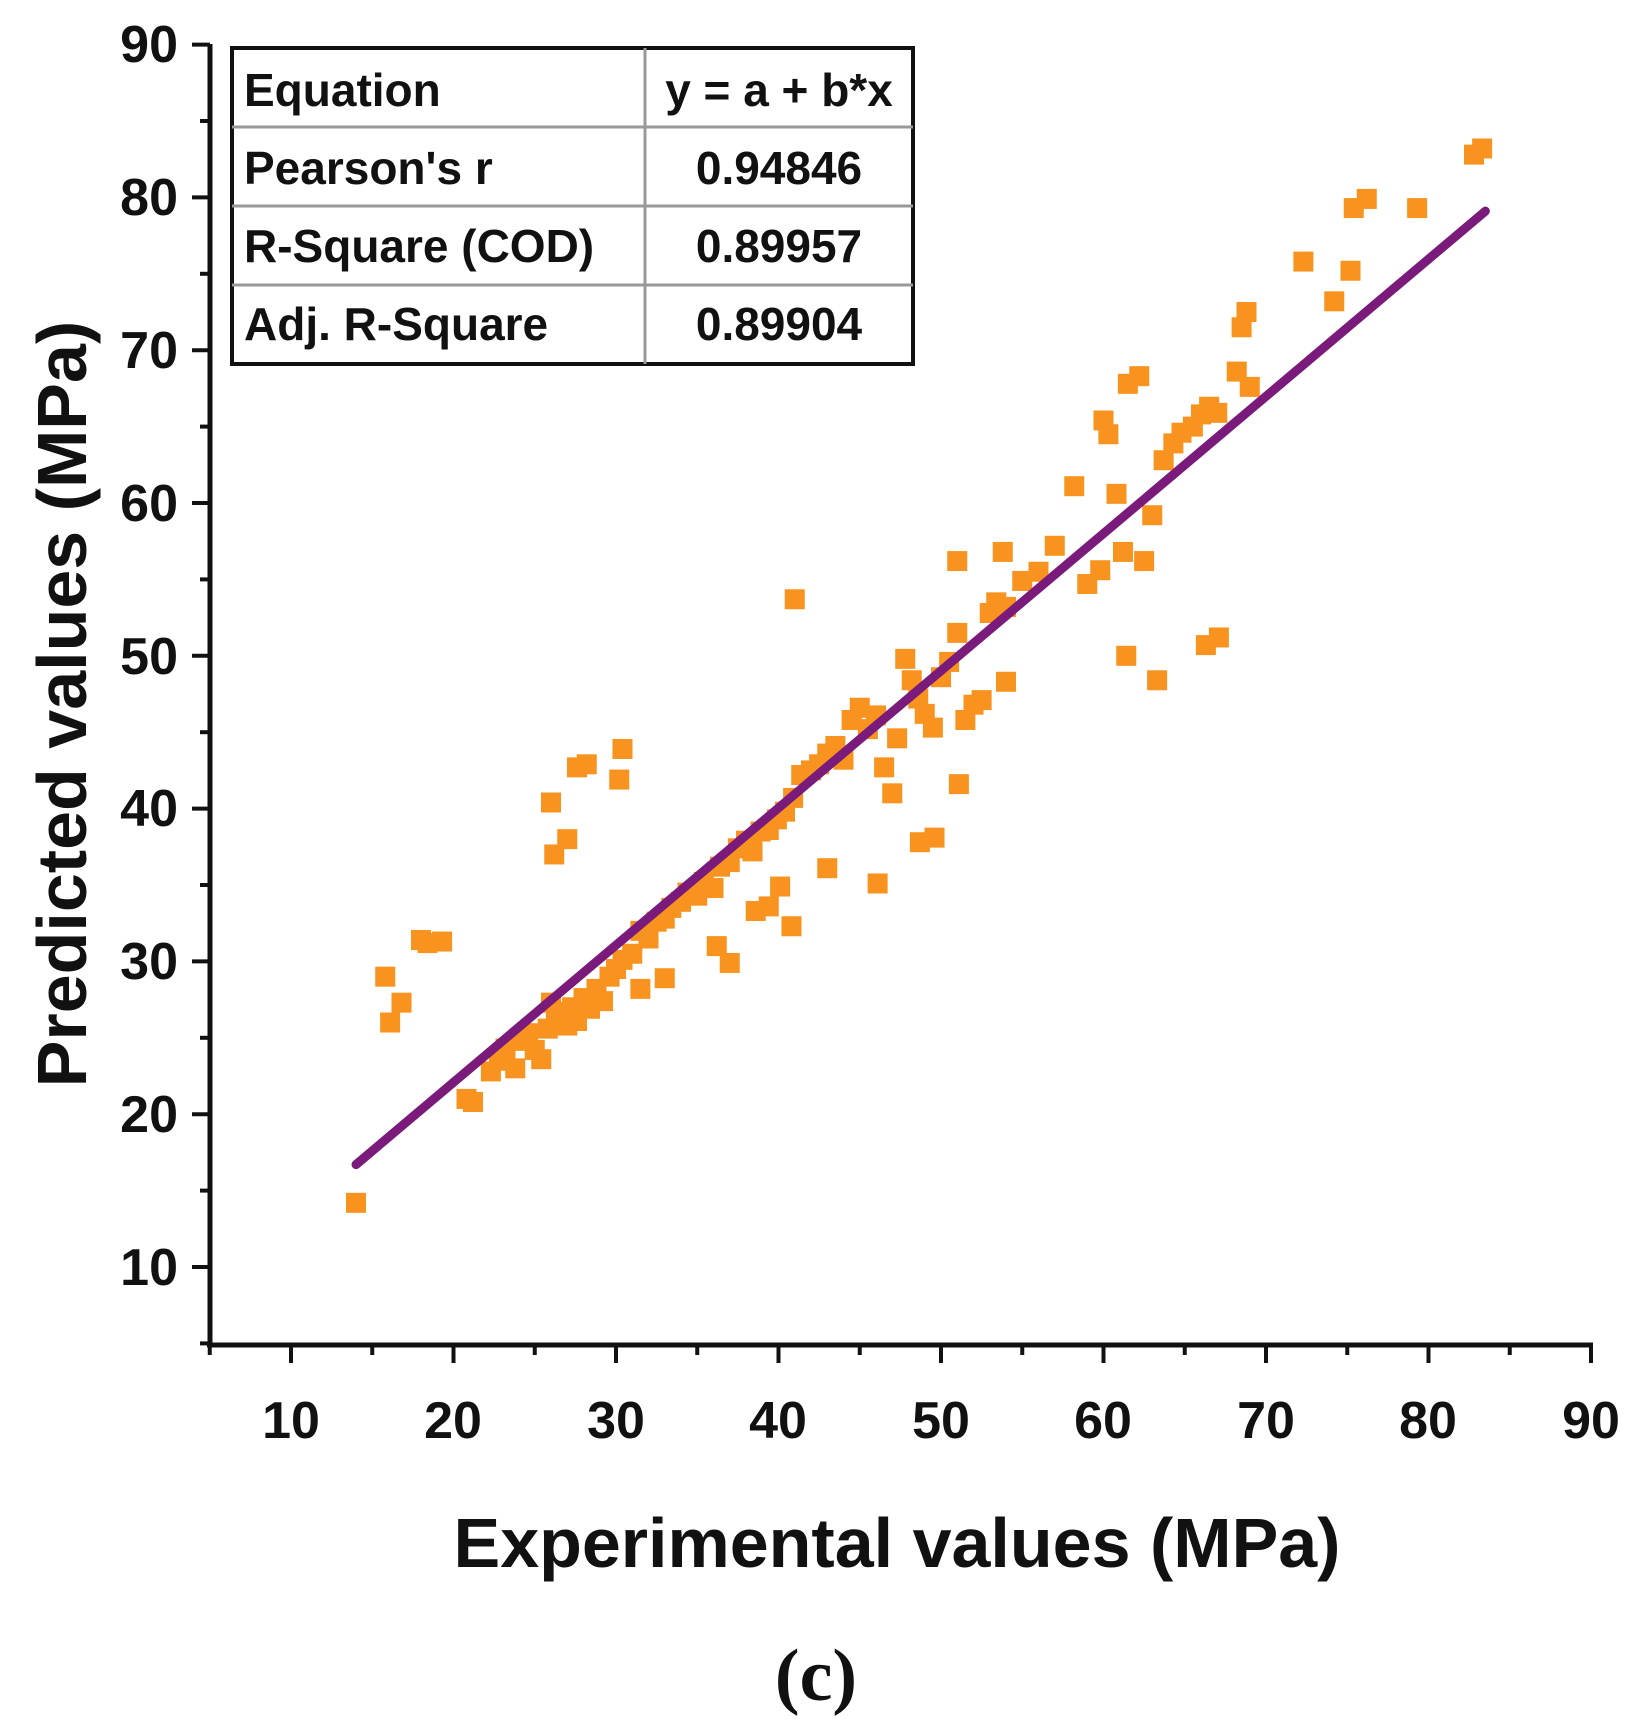  What do you see at coordinates (149, 504) in the screenshot?
I see `y-tick-label: 60` at bounding box center [149, 504].